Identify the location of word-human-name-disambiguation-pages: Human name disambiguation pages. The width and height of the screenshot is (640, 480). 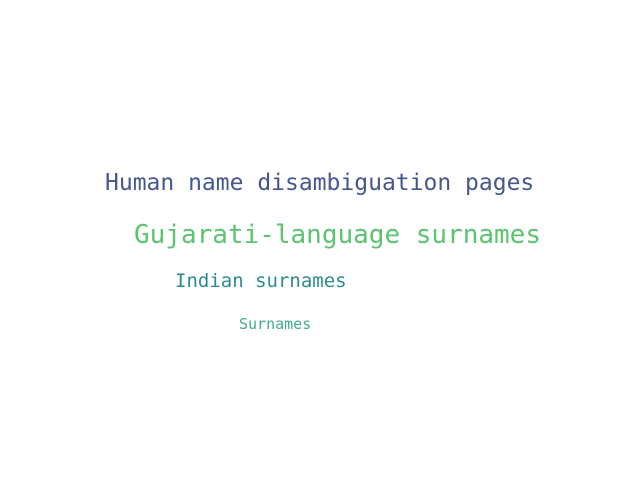
(320, 183).